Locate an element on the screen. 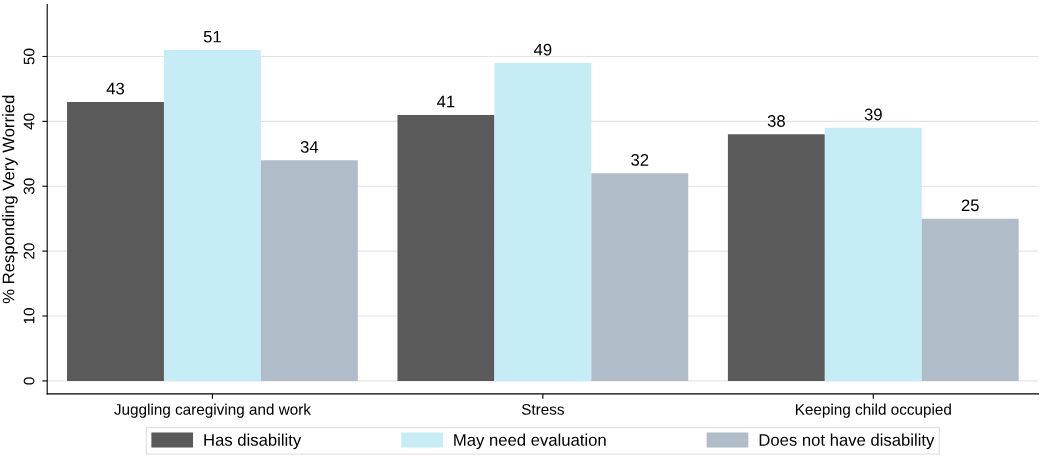 The width and height of the screenshot is (1049, 458). data-label: 51 is located at coordinates (212, 36).